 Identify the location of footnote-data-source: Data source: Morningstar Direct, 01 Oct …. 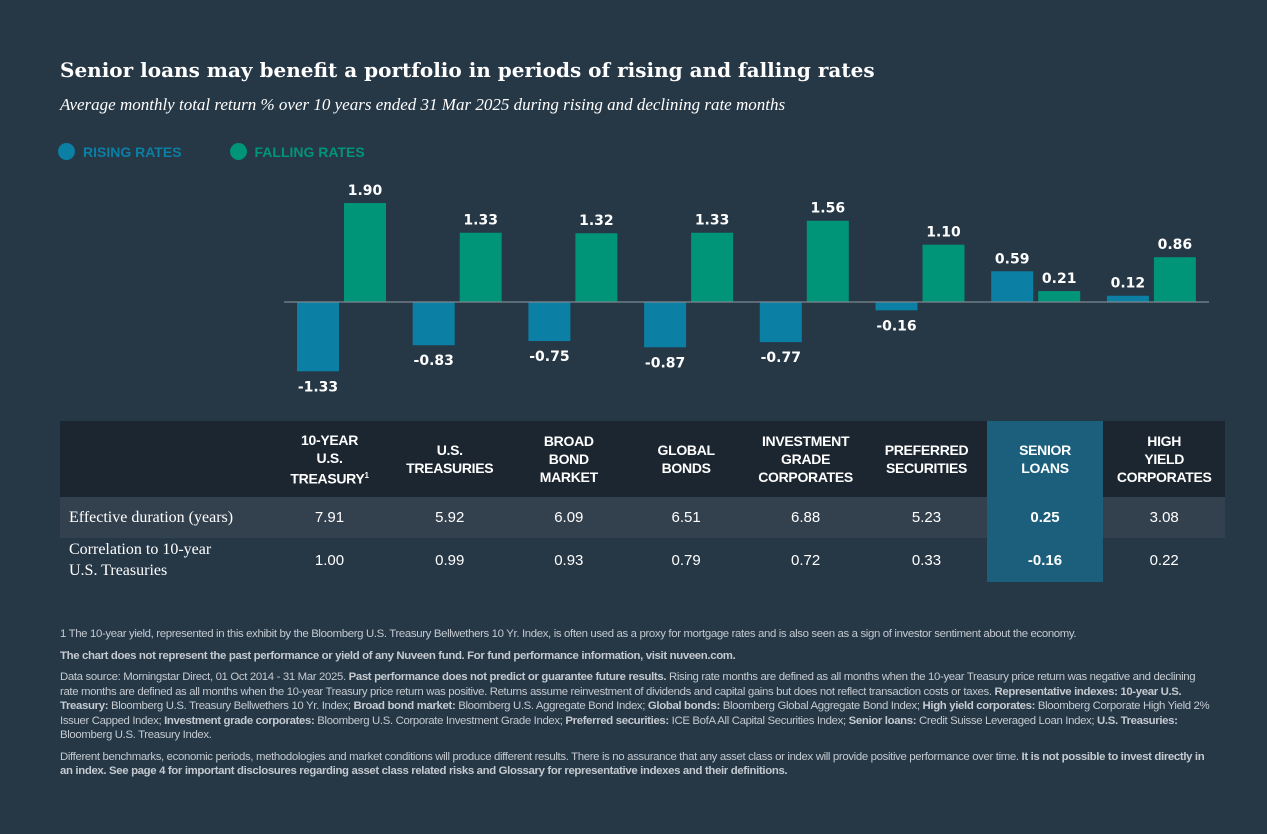
(635, 706).